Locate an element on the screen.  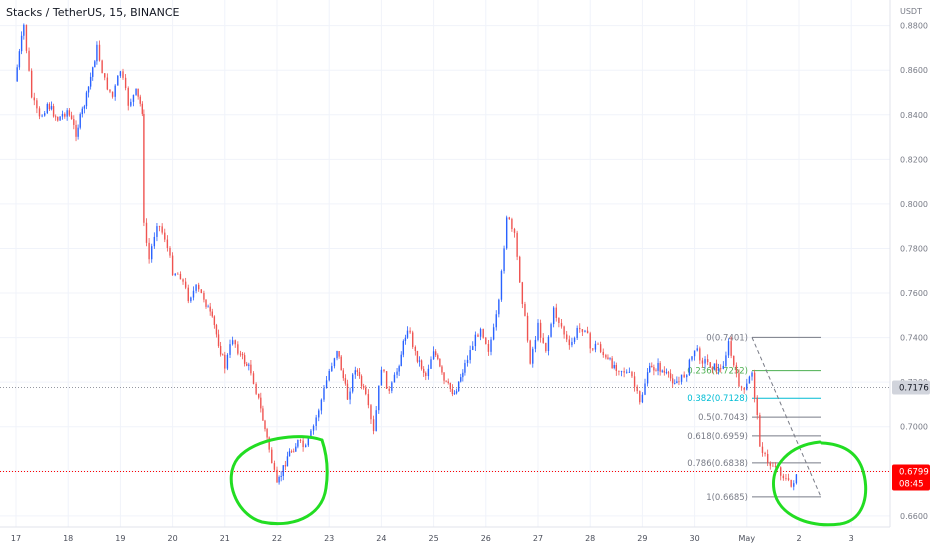
fib-level-label: 0.236(0.7252) is located at coordinates (717, 372).